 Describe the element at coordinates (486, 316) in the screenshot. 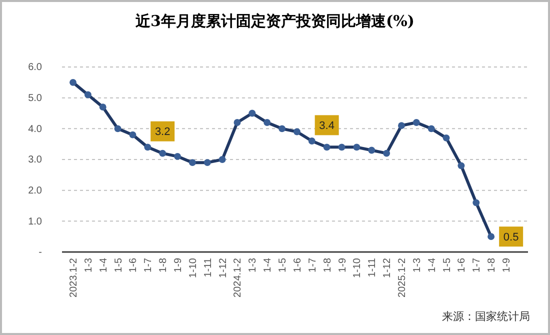

I see `source-note: 来源：国家统计局` at that location.